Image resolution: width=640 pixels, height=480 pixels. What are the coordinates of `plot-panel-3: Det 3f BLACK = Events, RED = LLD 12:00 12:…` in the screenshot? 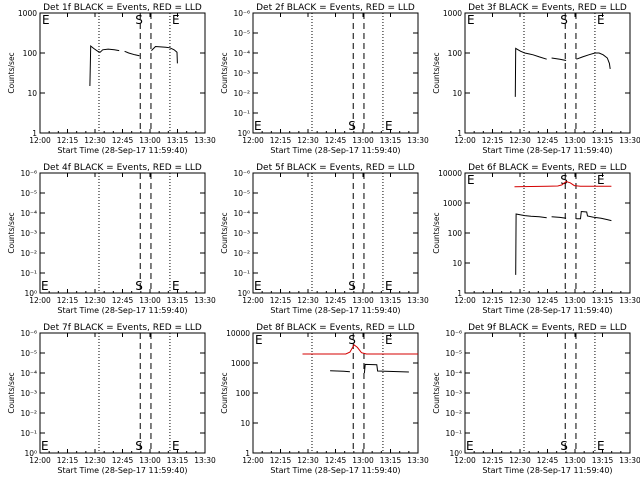 It's located at (536, 79).